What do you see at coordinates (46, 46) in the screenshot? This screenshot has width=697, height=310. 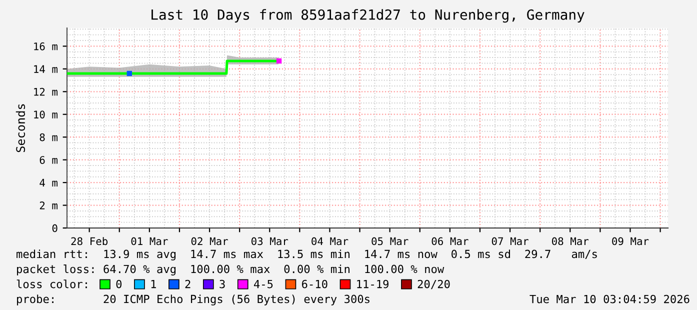 I see `y-tick-label: 16 m` at bounding box center [46, 46].